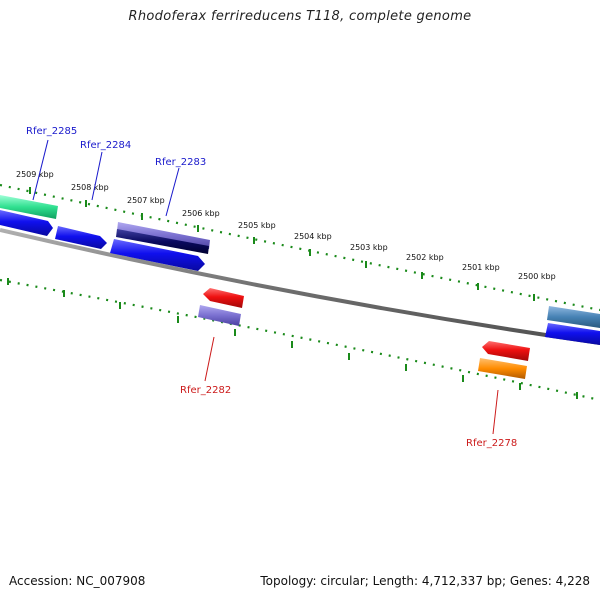 The image size is (600, 600). Describe the element at coordinates (537, 276) in the screenshot. I see `tick-label: 2500 kbp` at that location.